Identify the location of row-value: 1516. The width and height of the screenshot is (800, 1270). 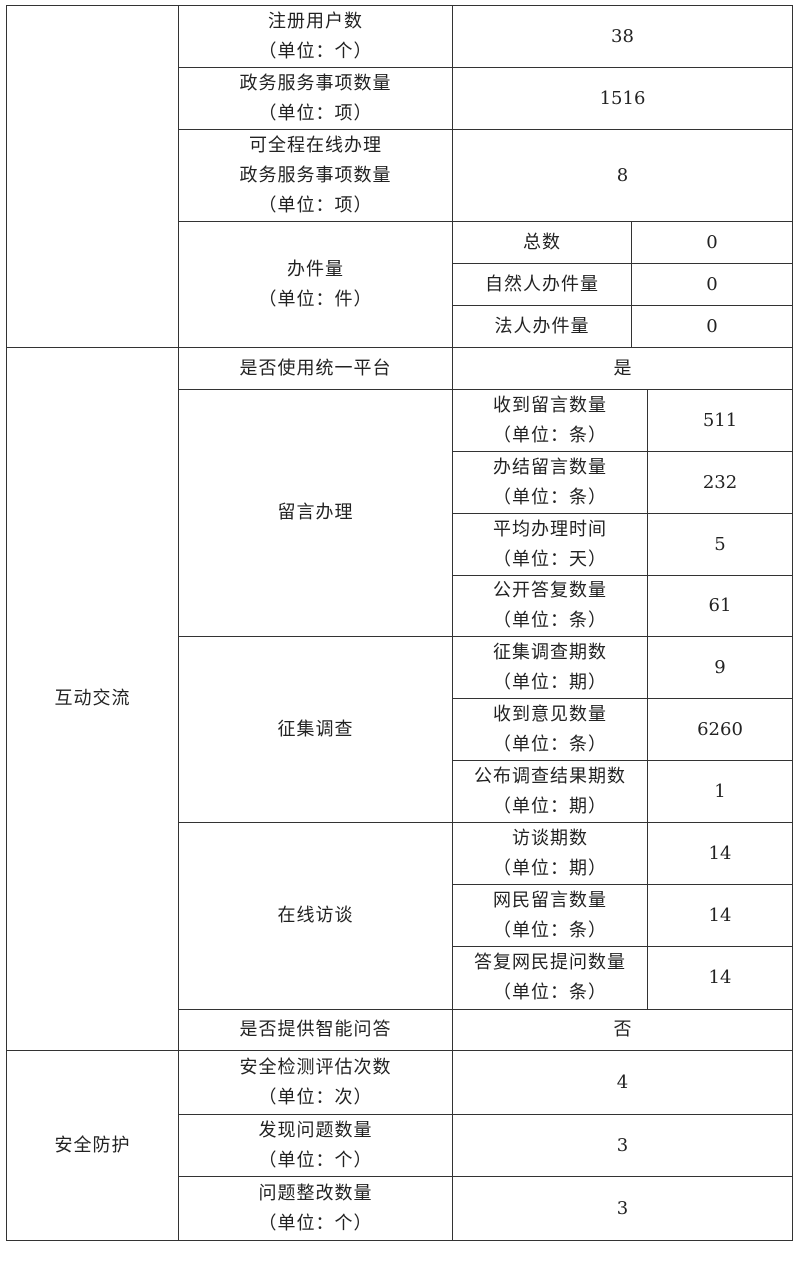
(622, 98).